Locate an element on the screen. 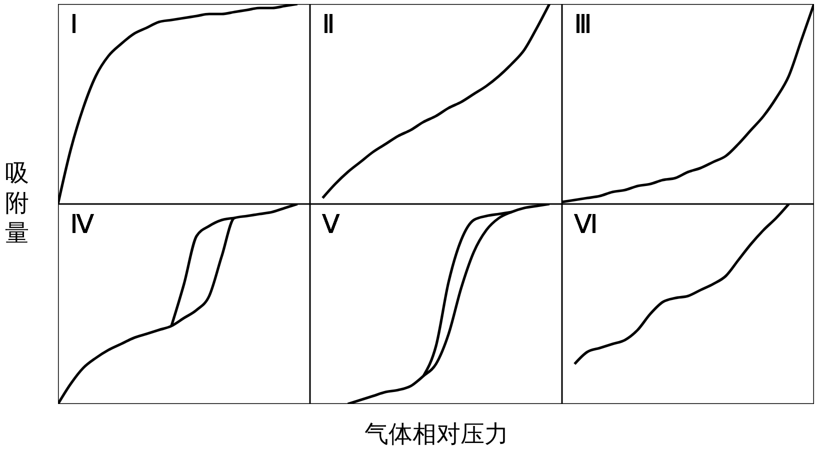 The width and height of the screenshot is (818, 464). chart-title: Ⅰ is located at coordinates (74, 24).